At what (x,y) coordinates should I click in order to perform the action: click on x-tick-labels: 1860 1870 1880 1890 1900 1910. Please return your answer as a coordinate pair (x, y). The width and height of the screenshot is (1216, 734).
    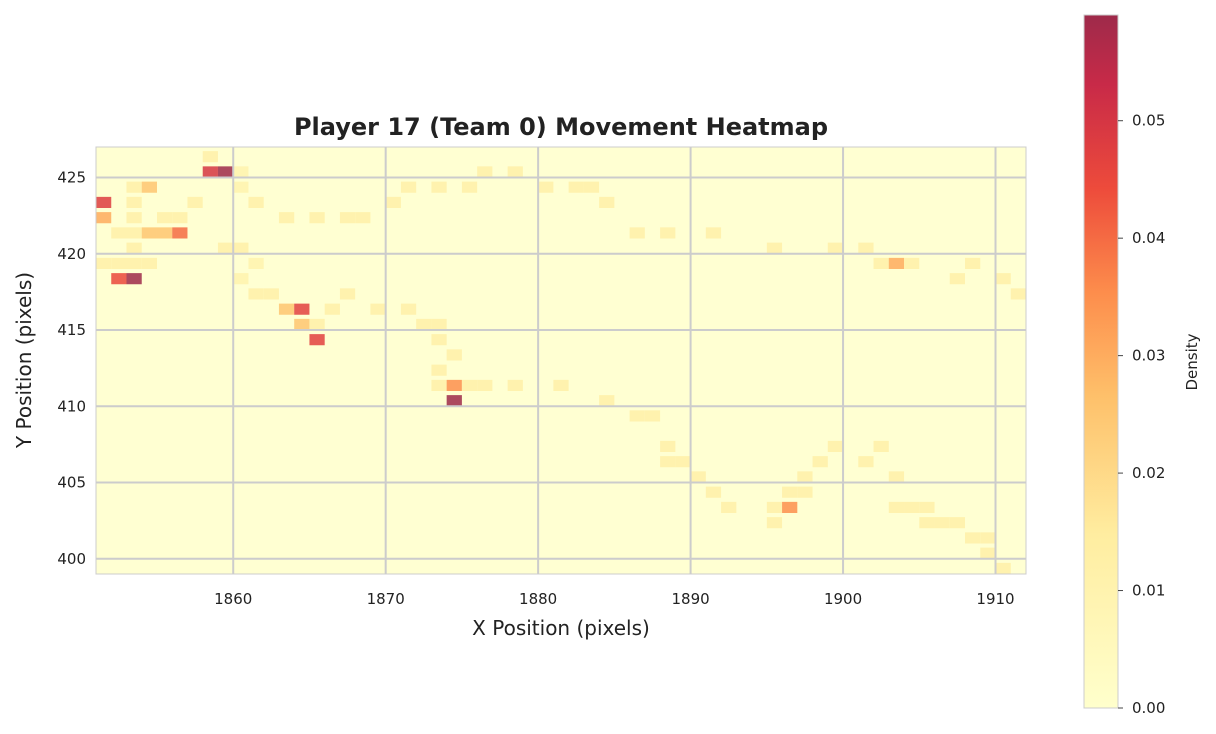
    Looking at the image, I should click on (614, 599).